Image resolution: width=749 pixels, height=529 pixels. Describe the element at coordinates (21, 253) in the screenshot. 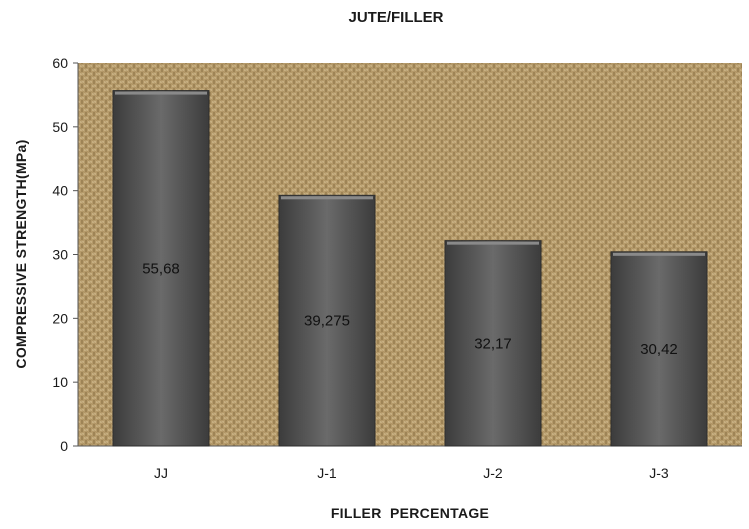

I see `y-axis-title: COMPRESSIVE STRENGTH(MPa)` at that location.